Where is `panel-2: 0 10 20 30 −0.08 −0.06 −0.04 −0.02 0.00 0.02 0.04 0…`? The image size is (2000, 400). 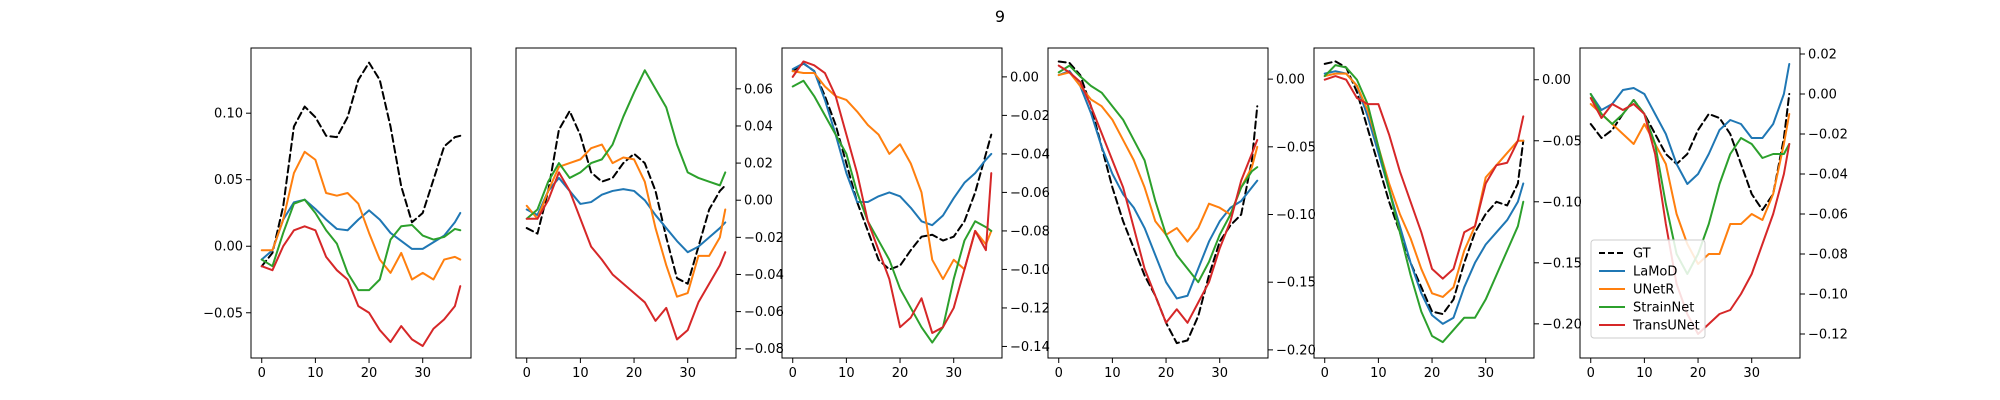 panel-2: 0 10 20 30 −0.08 −0.06 −0.04 −0.02 0.00 0.02 0.04 0… is located at coordinates (649, 214).